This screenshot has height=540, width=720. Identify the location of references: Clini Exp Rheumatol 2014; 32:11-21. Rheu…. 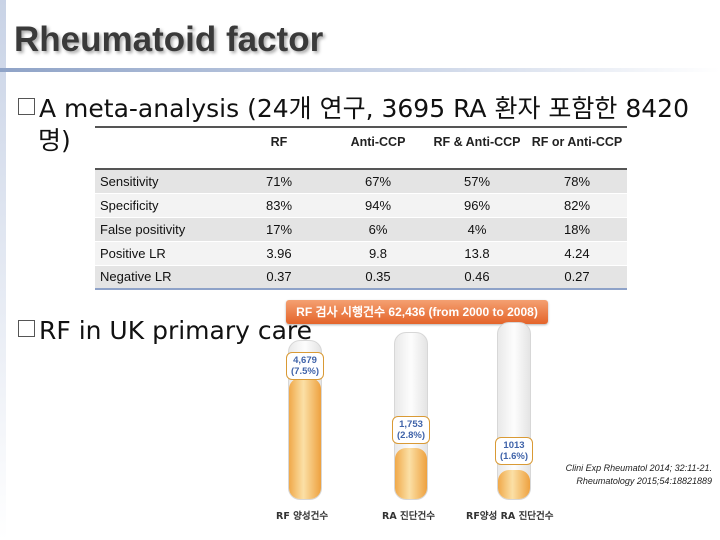
(639, 475).